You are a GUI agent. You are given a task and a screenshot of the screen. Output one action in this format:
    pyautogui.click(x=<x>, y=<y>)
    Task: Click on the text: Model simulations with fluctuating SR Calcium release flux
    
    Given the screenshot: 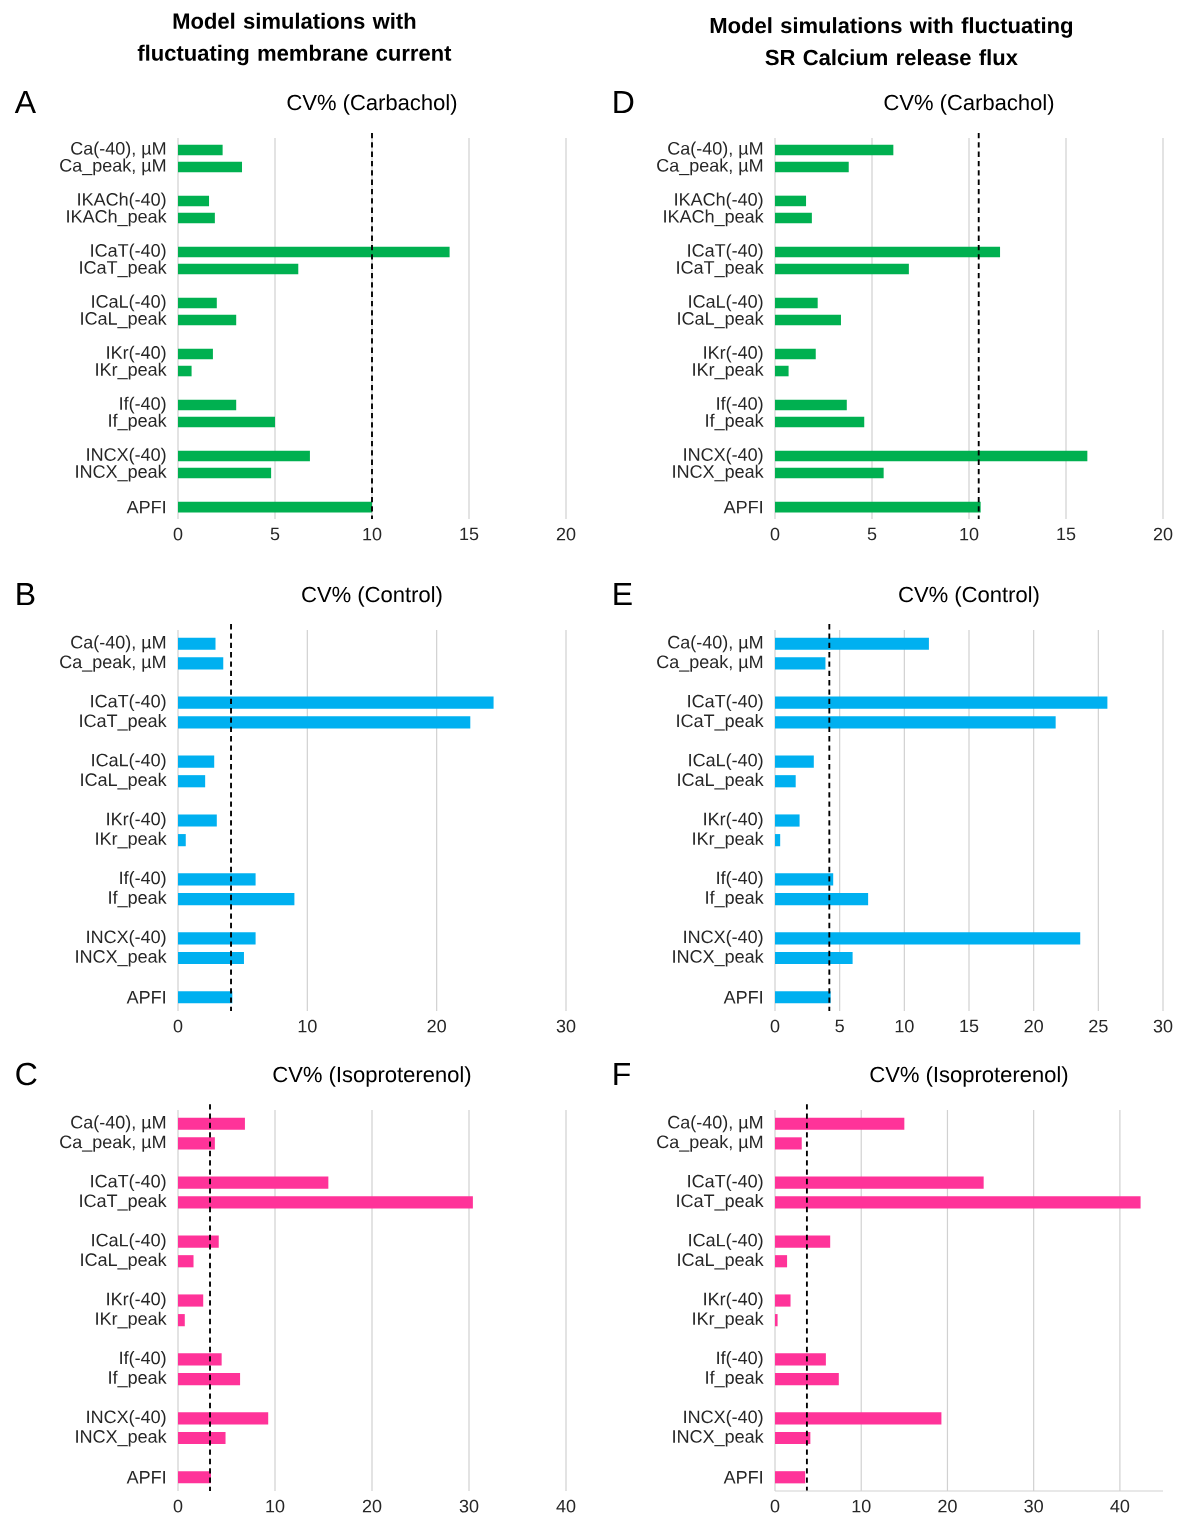 What is the action you would take?
    pyautogui.click(x=891, y=41)
    